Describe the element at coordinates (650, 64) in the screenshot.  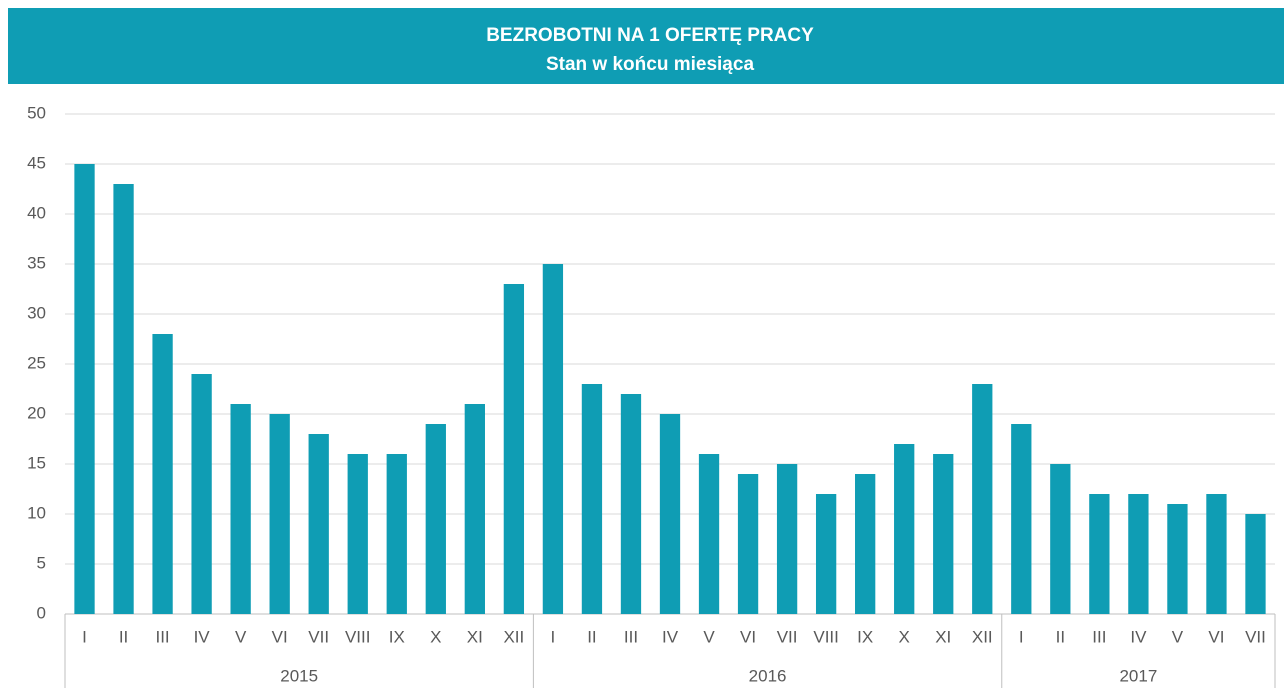
I see `chart-subtitle: Stan w końcu miesiąca` at that location.